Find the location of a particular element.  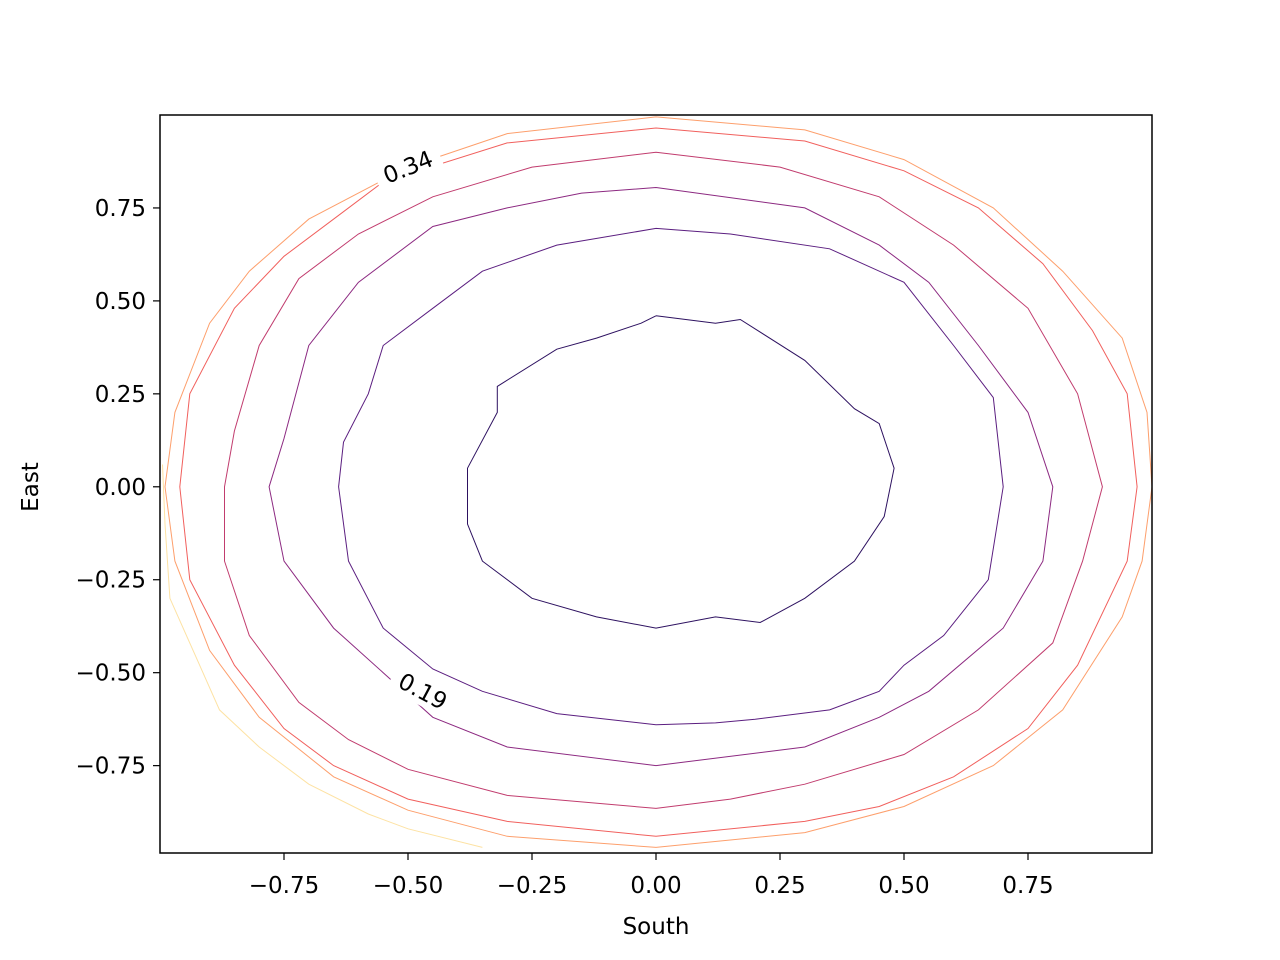

y-tick-label: 0.00 is located at coordinates (120, 488).